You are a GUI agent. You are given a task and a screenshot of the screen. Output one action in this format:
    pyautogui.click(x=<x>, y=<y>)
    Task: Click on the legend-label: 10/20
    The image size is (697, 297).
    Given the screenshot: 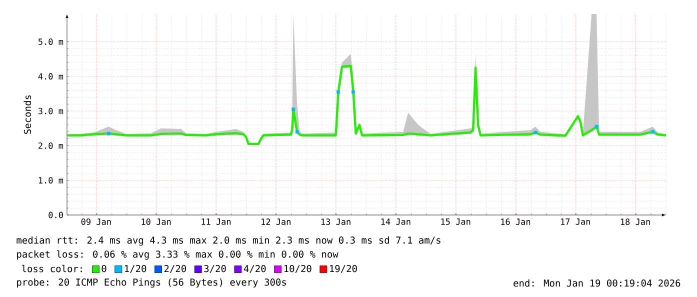 What is the action you would take?
    pyautogui.click(x=298, y=269)
    